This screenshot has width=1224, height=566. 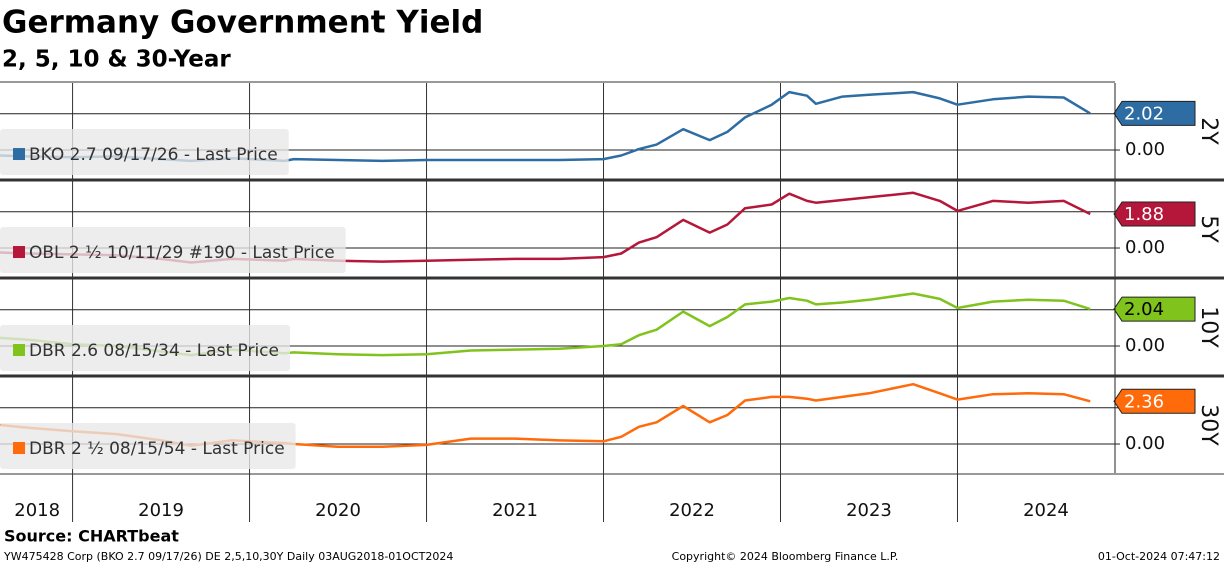 I want to click on x-tick-label: 2019, so click(x=161, y=510).